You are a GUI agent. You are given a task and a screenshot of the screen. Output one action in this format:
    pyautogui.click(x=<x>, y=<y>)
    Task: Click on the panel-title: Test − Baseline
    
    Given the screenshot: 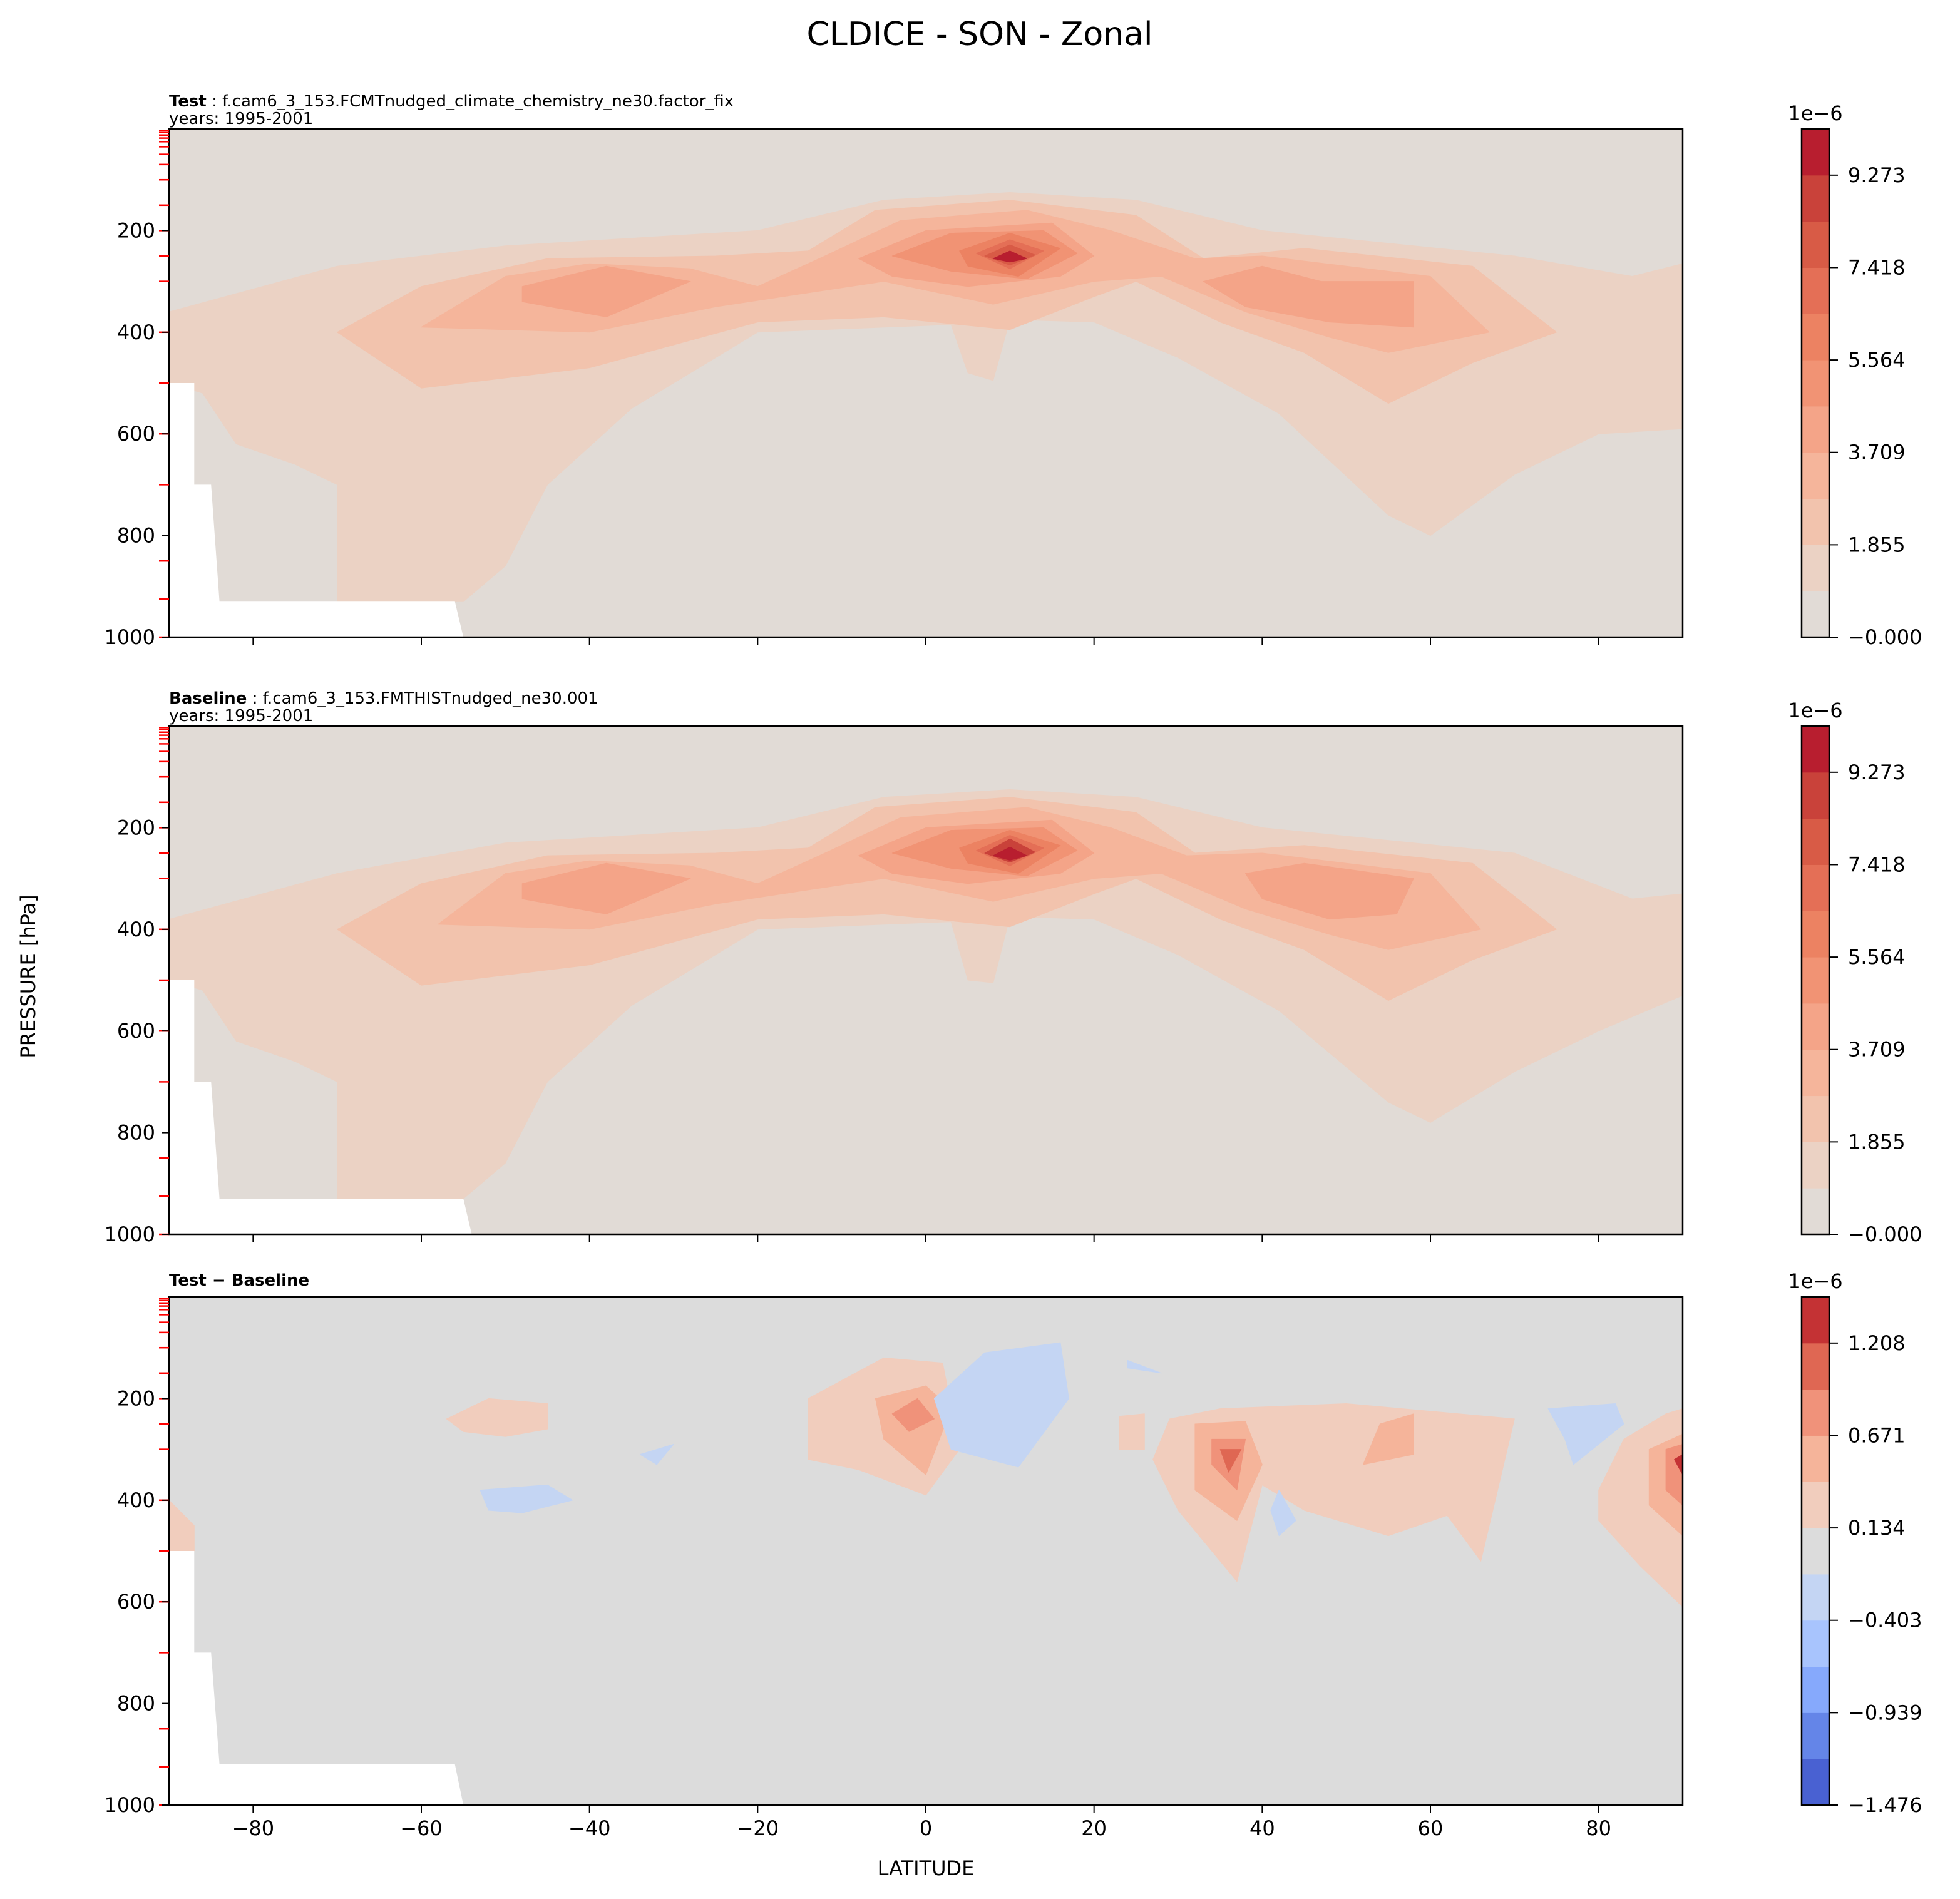 What is the action you would take?
    pyautogui.click(x=239, y=1280)
    